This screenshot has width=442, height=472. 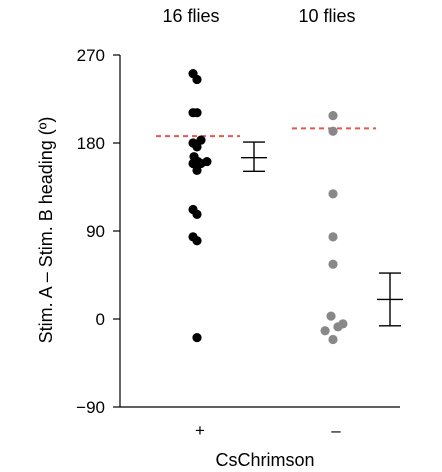 I want to click on y-tick-label: 180, so click(x=91, y=143).